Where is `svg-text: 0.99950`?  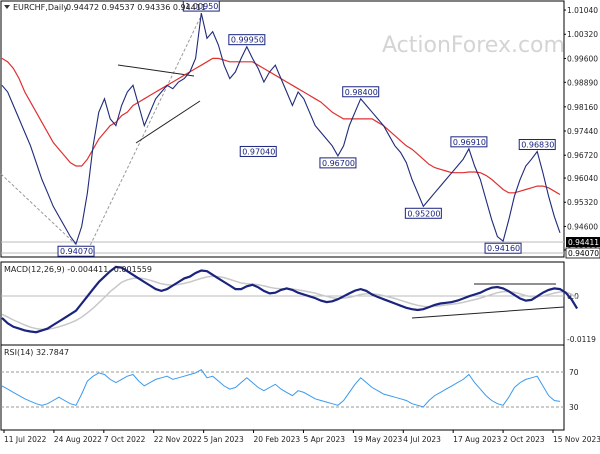
svg-text: 0.99950 is located at coordinates (247, 40).